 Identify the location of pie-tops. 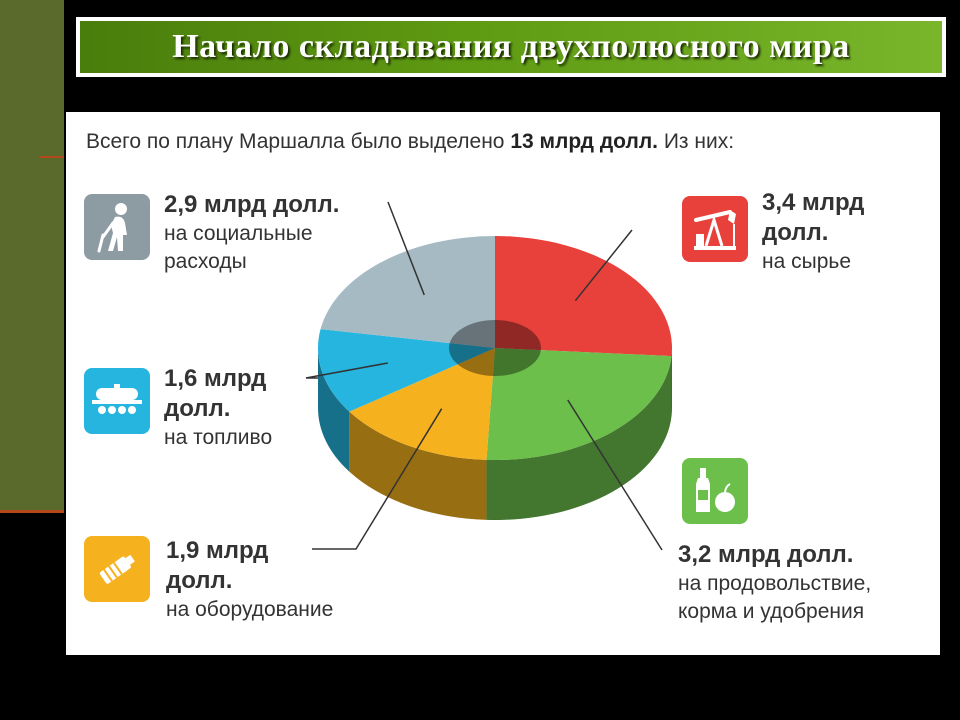
(495, 348).